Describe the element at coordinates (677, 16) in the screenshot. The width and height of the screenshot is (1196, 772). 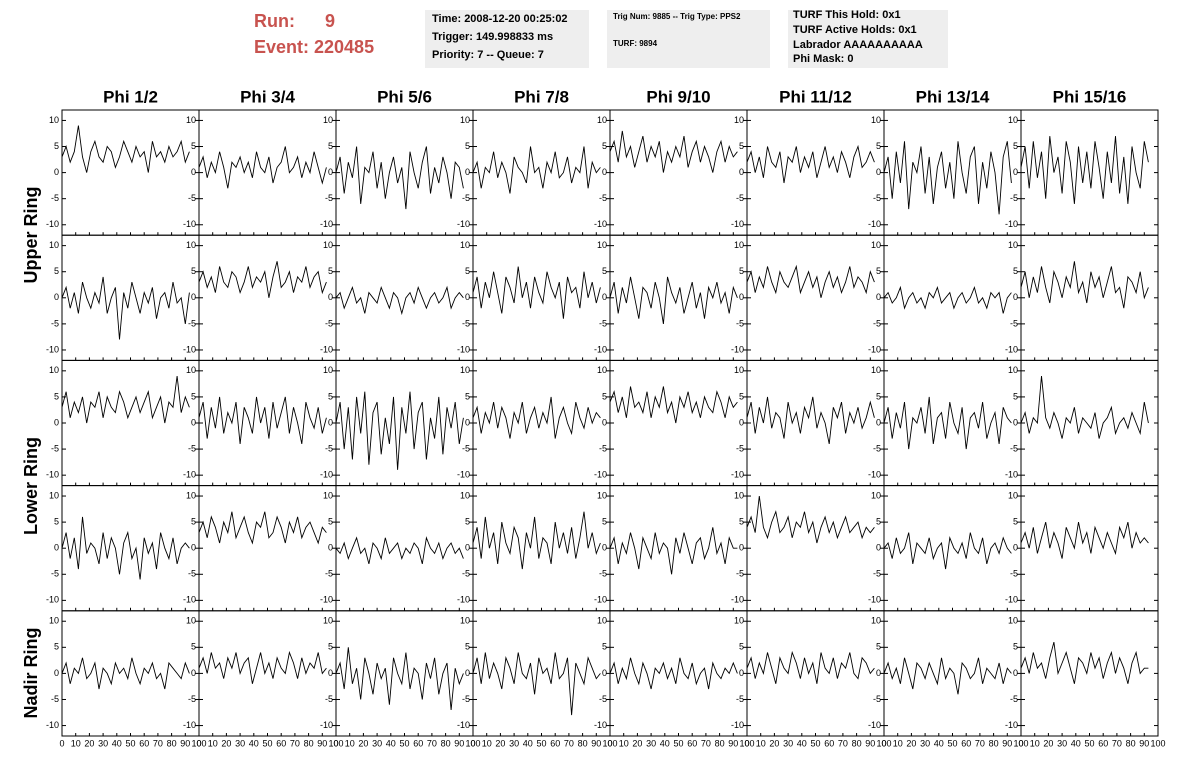
I see `trig-num: Trig Num: 9885 -- Trig Type: PPS2` at that location.